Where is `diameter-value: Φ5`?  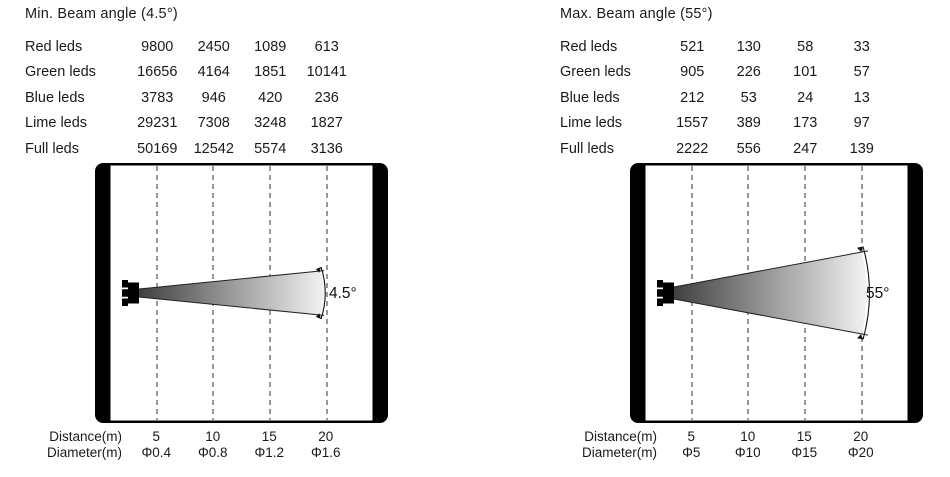 diameter-value: Φ5 is located at coordinates (691, 452).